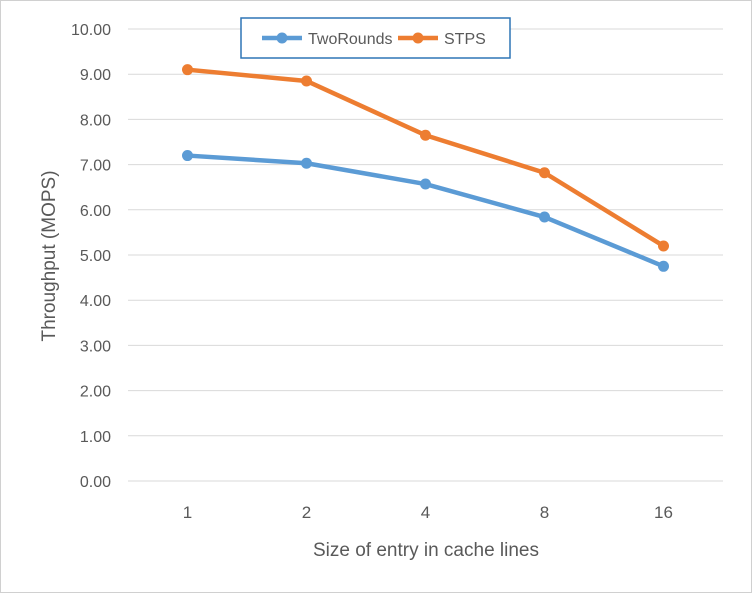  What do you see at coordinates (426, 550) in the screenshot?
I see `x-axis-label: Size of entry in cache lines` at bounding box center [426, 550].